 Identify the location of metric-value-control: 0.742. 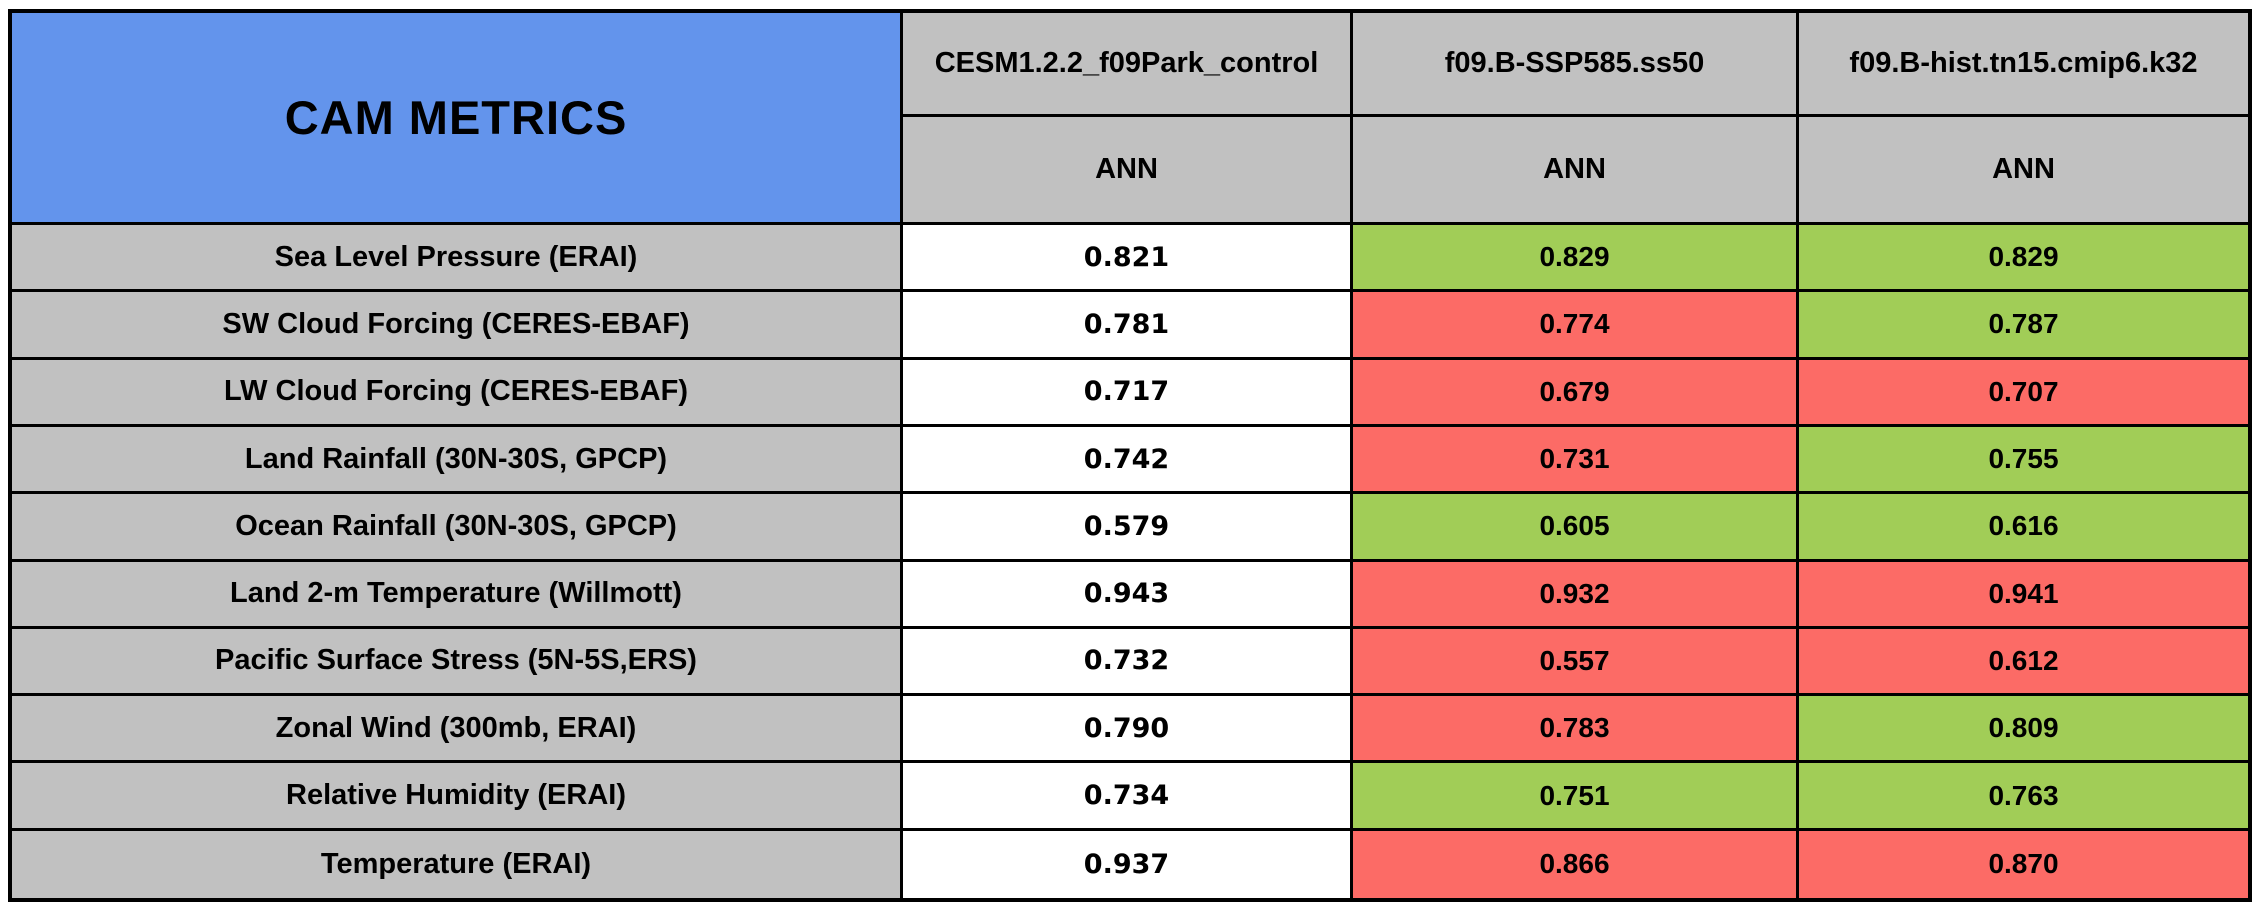
(1128, 460).